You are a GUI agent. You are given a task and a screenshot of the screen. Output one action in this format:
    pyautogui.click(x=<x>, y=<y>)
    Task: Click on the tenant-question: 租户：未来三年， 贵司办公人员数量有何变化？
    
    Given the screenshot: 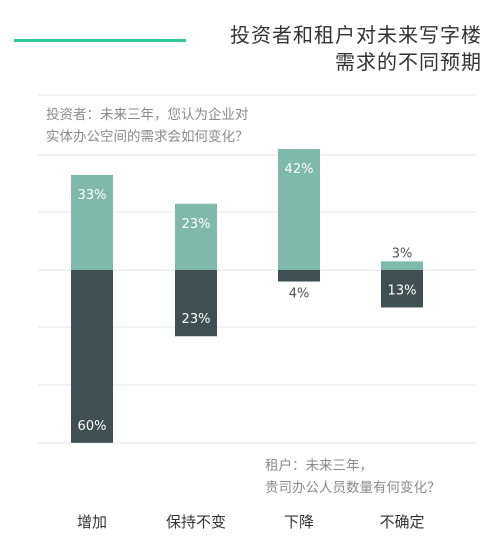 What is the action you would take?
    pyautogui.click(x=353, y=477)
    